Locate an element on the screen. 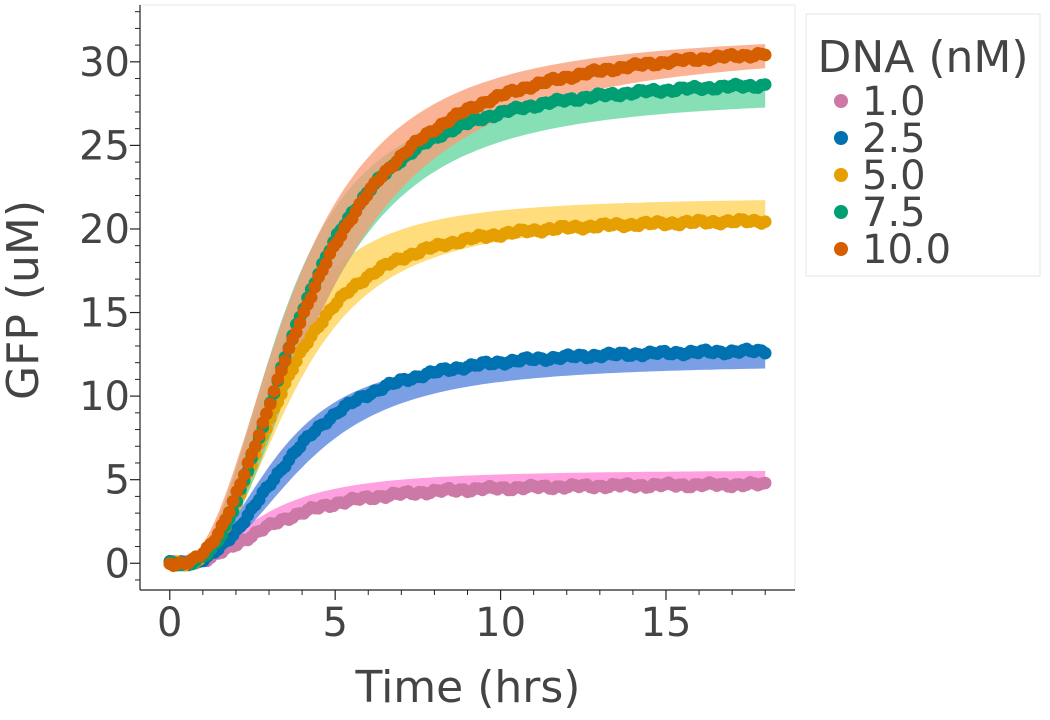 Image resolution: width=1050 pixels, height=720 pixels. legend-label: 5.0 is located at coordinates (894, 176).